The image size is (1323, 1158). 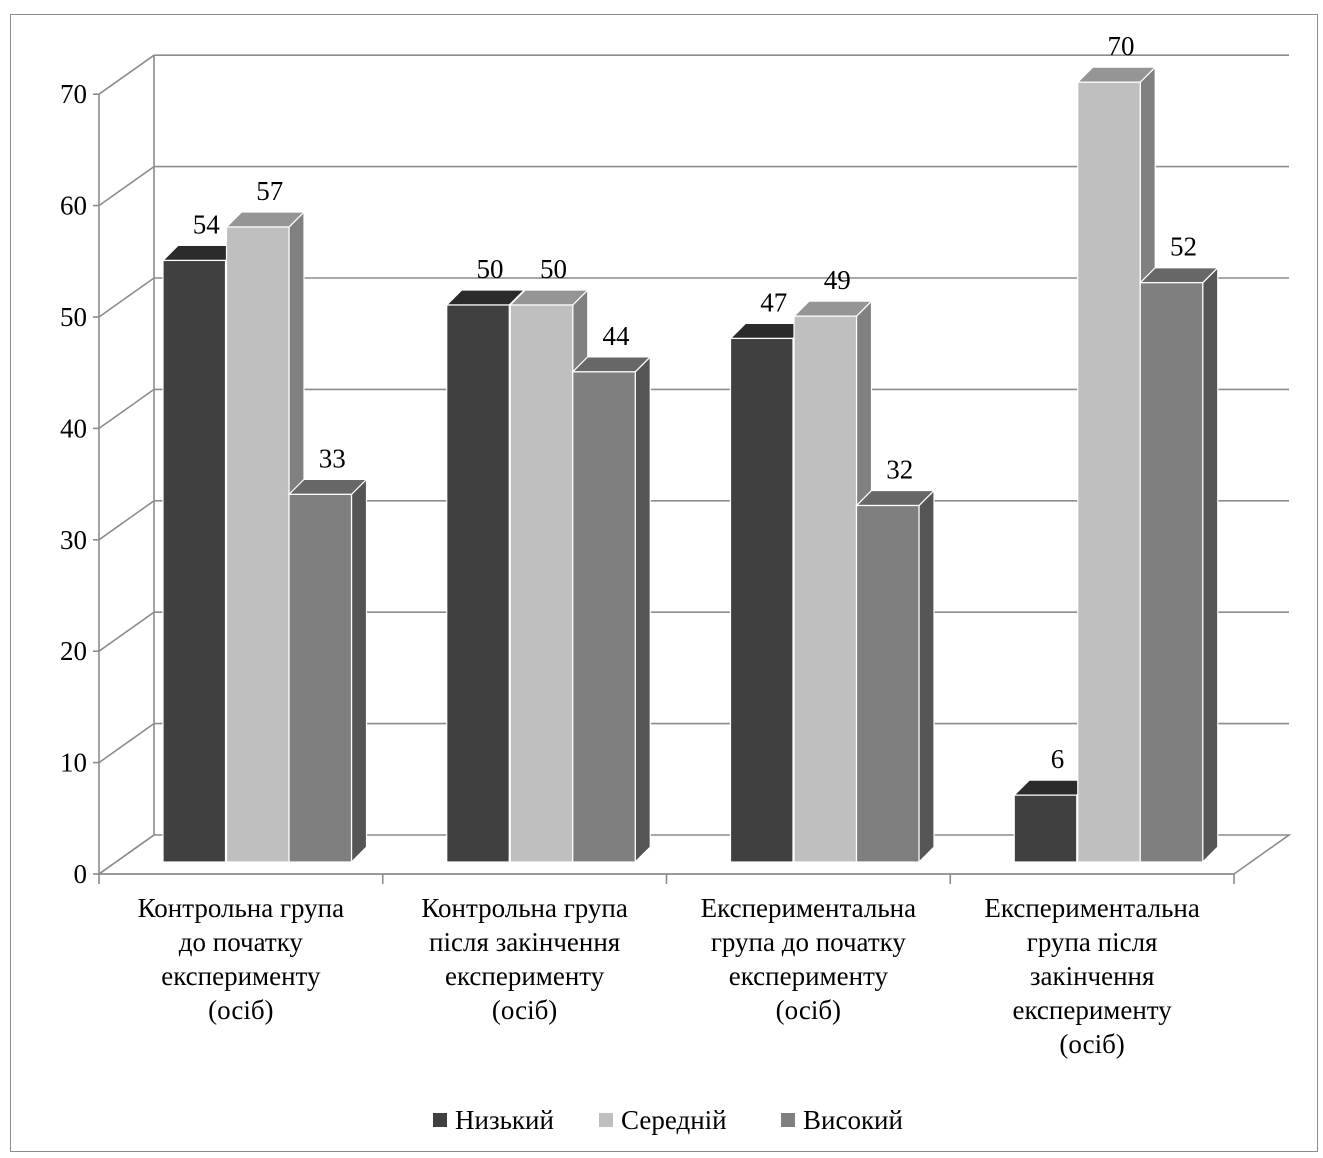 I want to click on x-tick-label-line: закінчення, so click(x=1092, y=976).